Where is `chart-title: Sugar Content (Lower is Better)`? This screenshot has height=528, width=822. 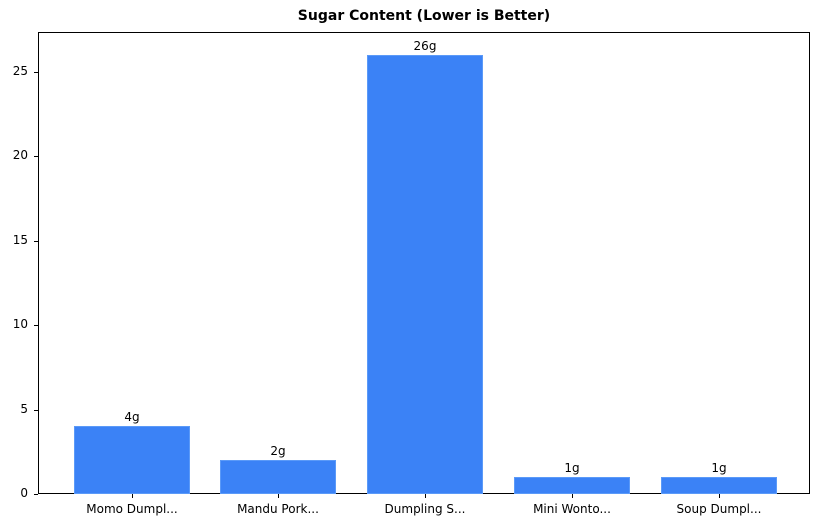
chart-title: Sugar Content (Lower is Better) is located at coordinates (424, 16).